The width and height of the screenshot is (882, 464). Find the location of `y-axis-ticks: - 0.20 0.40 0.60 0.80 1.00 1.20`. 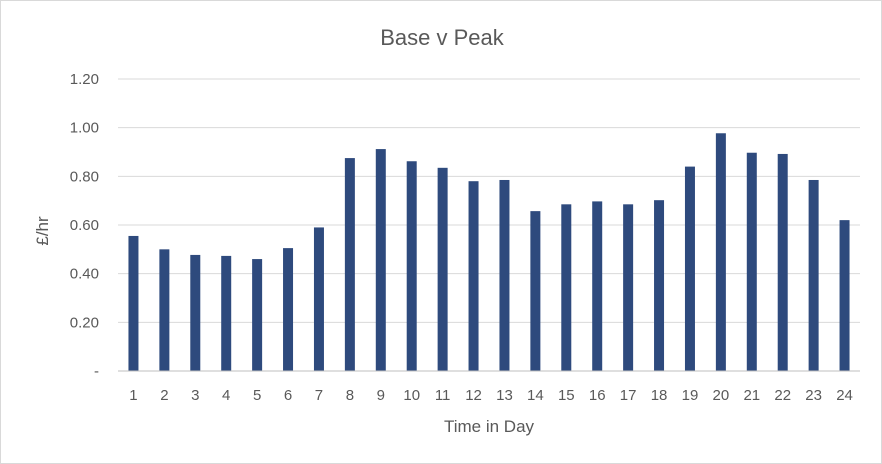

y-axis-ticks: - 0.20 0.40 0.60 0.80 1.00 1.20 is located at coordinates (84, 225).